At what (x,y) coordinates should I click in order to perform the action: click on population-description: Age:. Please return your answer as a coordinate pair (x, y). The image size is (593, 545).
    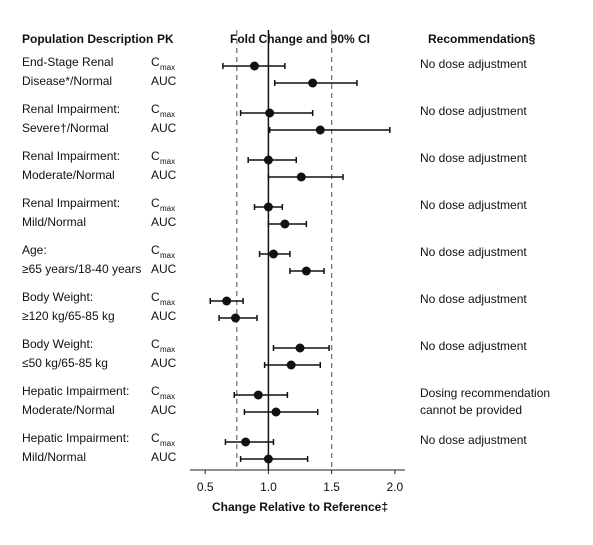
    Looking at the image, I should click on (34, 250).